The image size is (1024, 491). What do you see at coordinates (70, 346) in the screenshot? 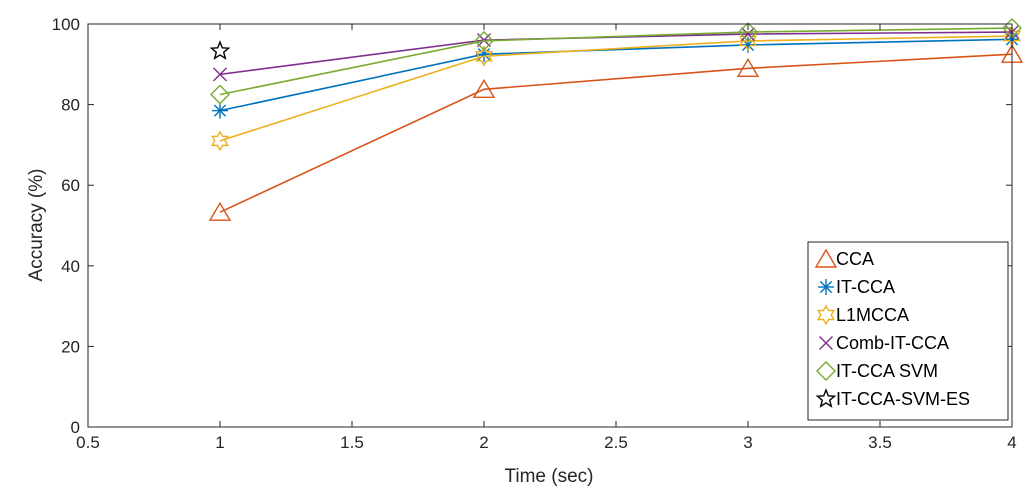
I see `y-tick-label: 20` at bounding box center [70, 346].